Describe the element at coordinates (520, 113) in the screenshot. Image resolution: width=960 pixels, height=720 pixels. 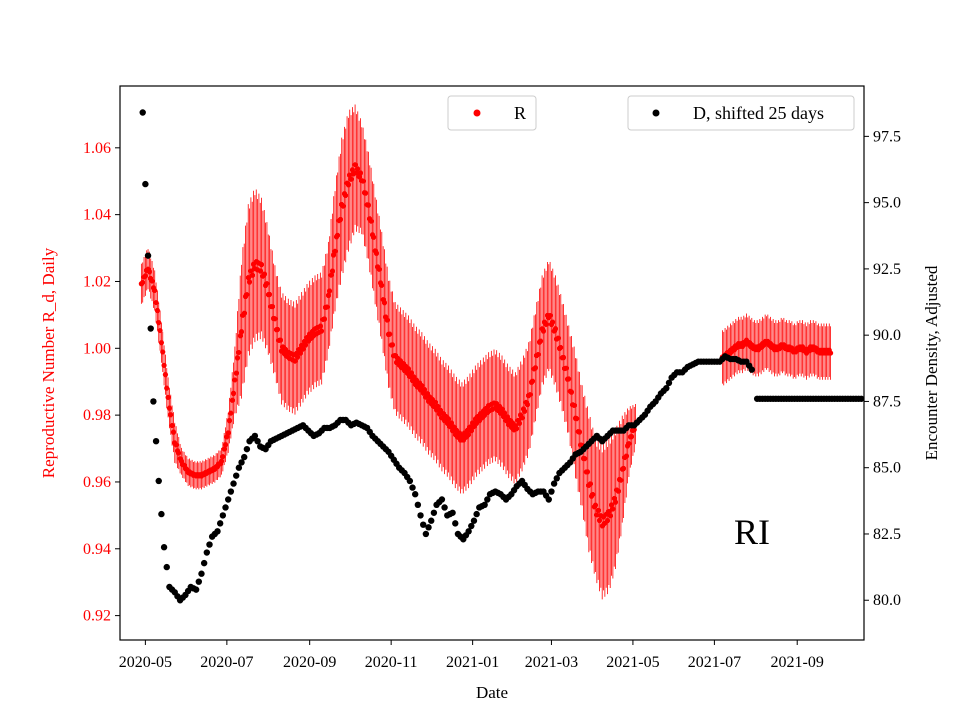
I see `legend-r-label: R` at that location.